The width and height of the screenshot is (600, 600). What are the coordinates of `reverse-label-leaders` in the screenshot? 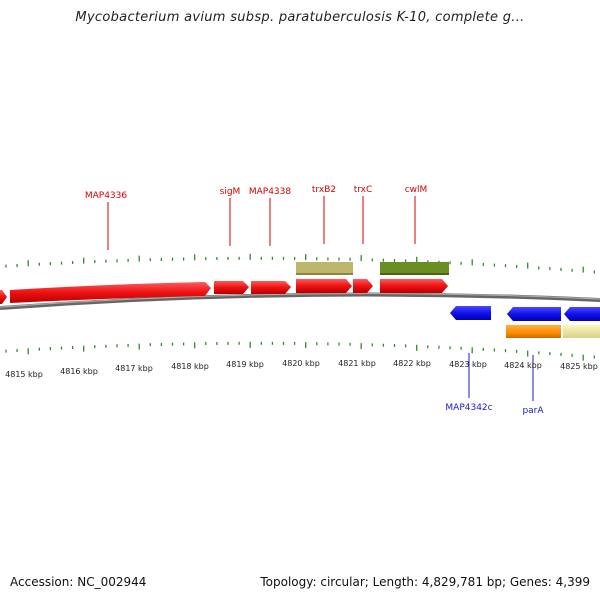 It's located at (501, 377).